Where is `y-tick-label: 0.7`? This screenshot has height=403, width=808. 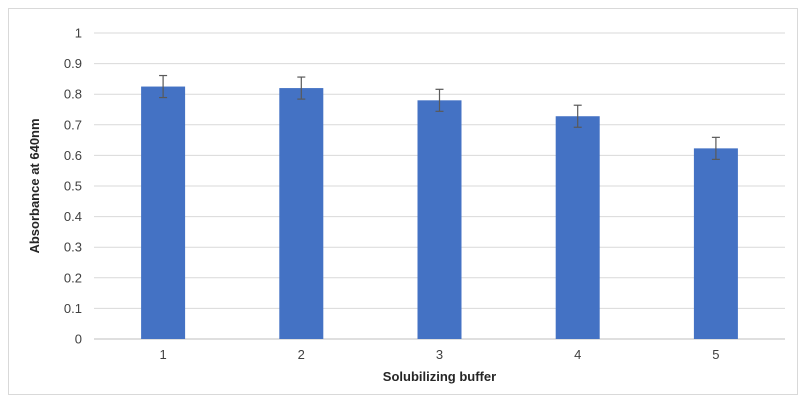 y-tick-label: 0.7 is located at coordinates (73, 124).